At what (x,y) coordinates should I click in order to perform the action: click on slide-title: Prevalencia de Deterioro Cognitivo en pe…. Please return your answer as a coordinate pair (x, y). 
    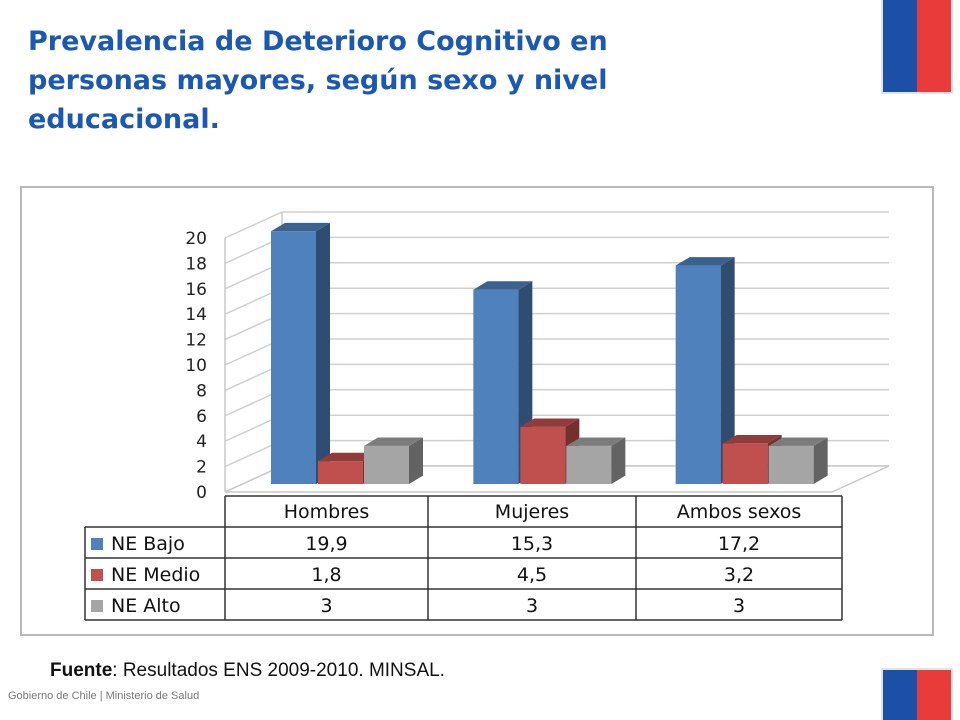
    Looking at the image, I should click on (318, 80).